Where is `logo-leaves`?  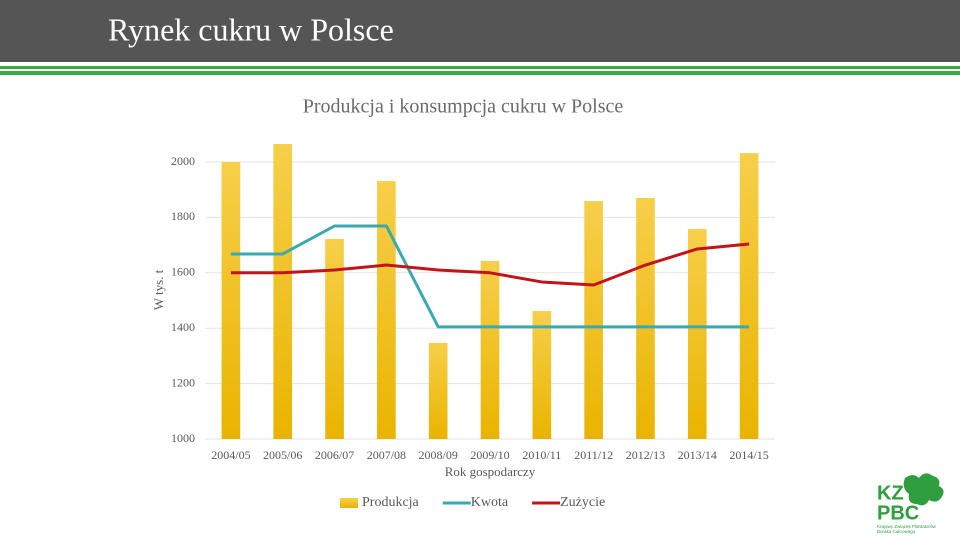 logo-leaves is located at coordinates (923, 489).